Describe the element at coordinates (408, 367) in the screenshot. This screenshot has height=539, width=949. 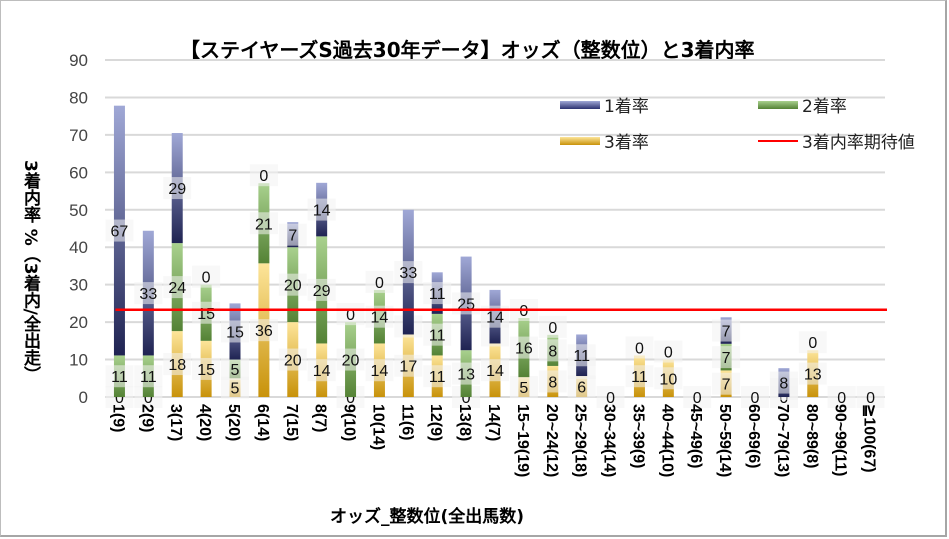
I see `data-label: 17` at that location.